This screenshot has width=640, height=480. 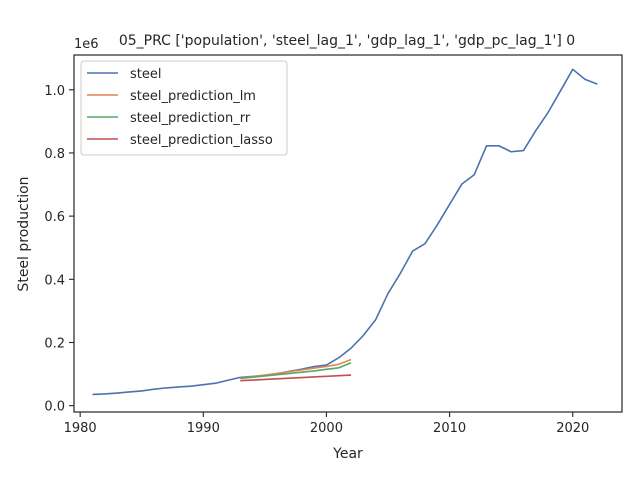 I want to click on legend-entry: steel_prediction_rr, so click(x=190, y=118).